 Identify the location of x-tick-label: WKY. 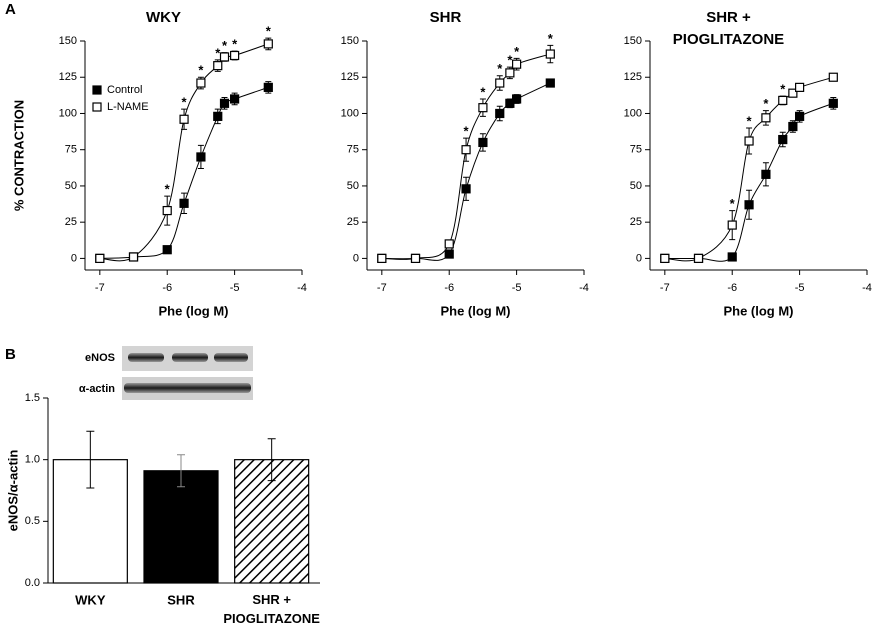
(90, 599).